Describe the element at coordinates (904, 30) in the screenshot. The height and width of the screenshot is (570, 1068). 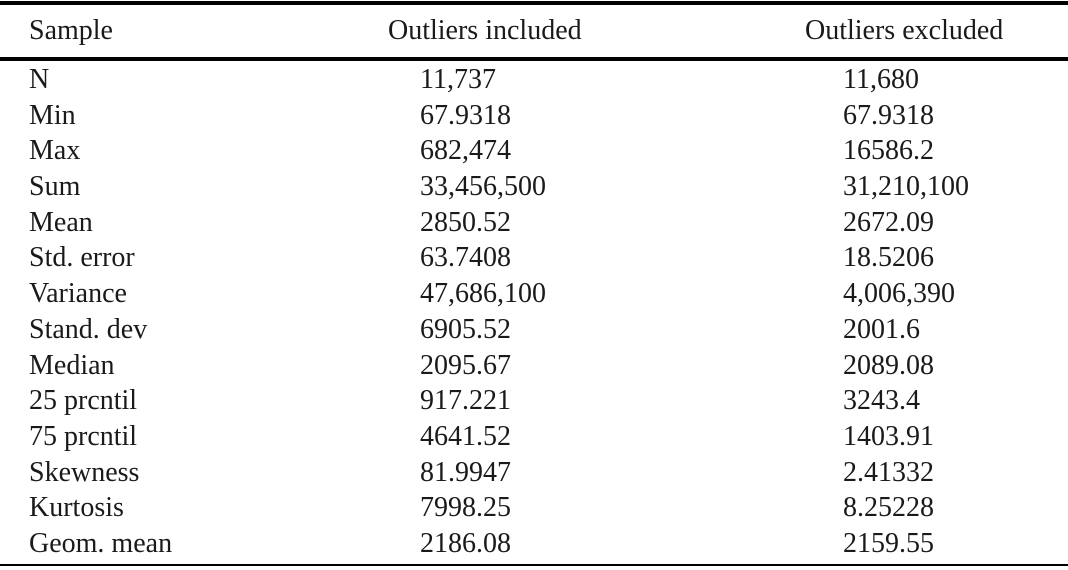
I see `column-header-outliers-excluded: Outliers excluded` at that location.